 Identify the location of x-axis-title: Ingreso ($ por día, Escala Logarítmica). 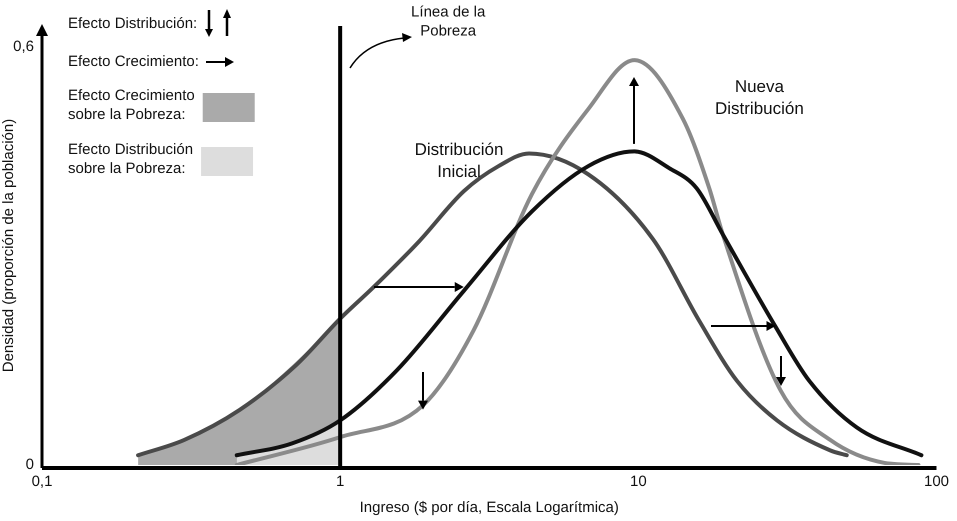
(489, 507).